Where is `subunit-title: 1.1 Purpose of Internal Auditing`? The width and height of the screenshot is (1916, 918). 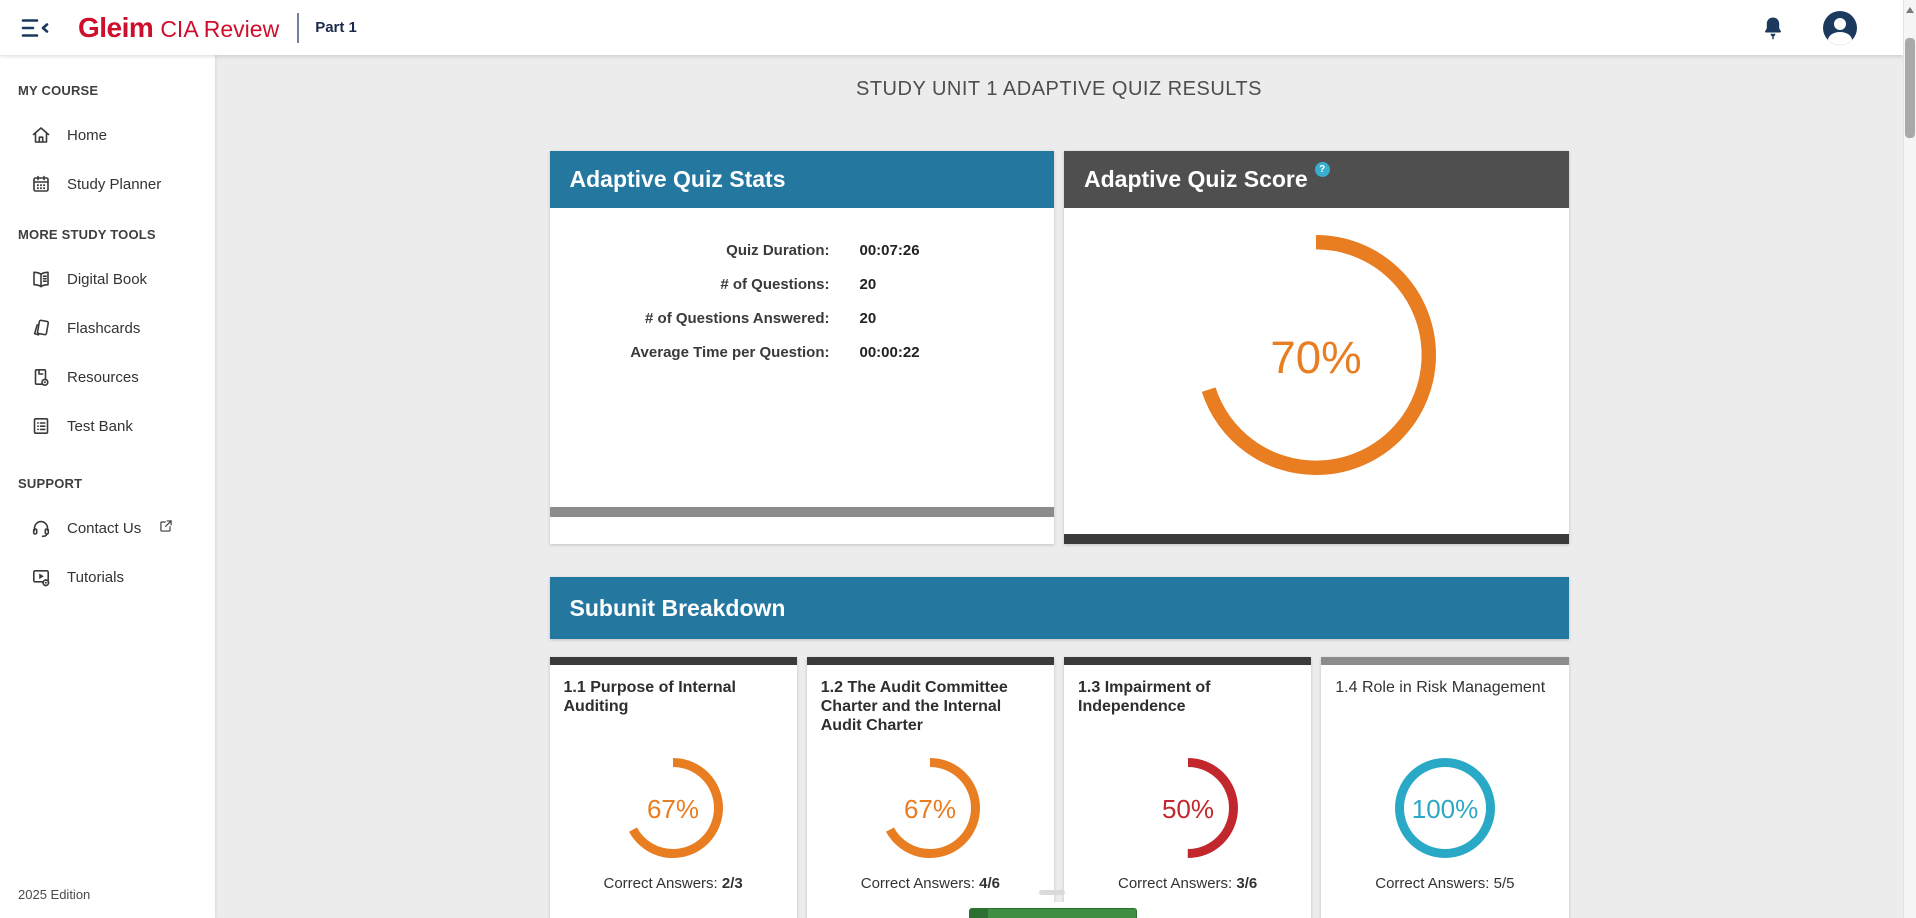 subunit-title: 1.1 Purpose of Internal Auditing is located at coordinates (649, 697).